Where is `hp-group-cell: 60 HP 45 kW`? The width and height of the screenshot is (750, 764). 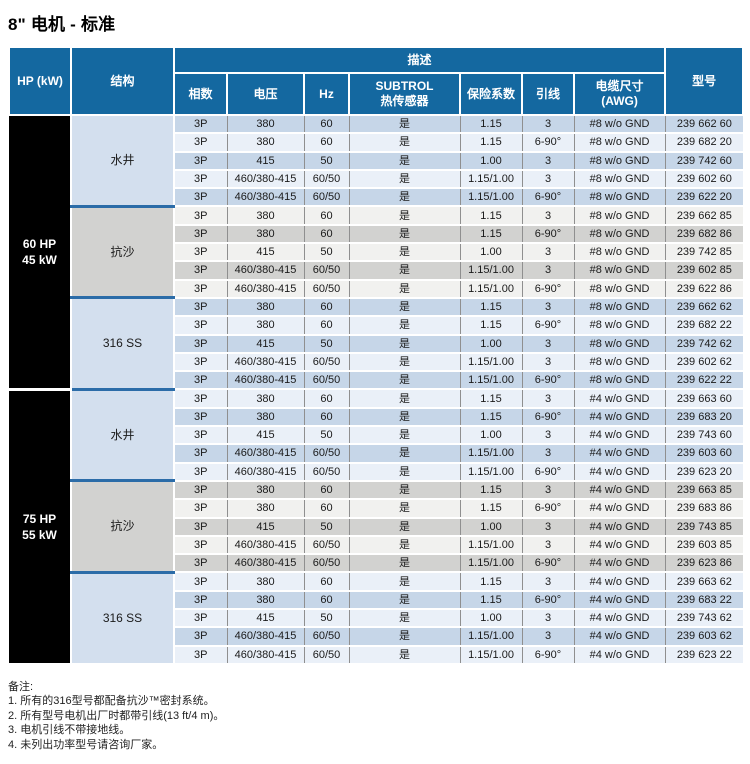
hp-group-cell: 60 HP 45 kW is located at coordinates (40, 251).